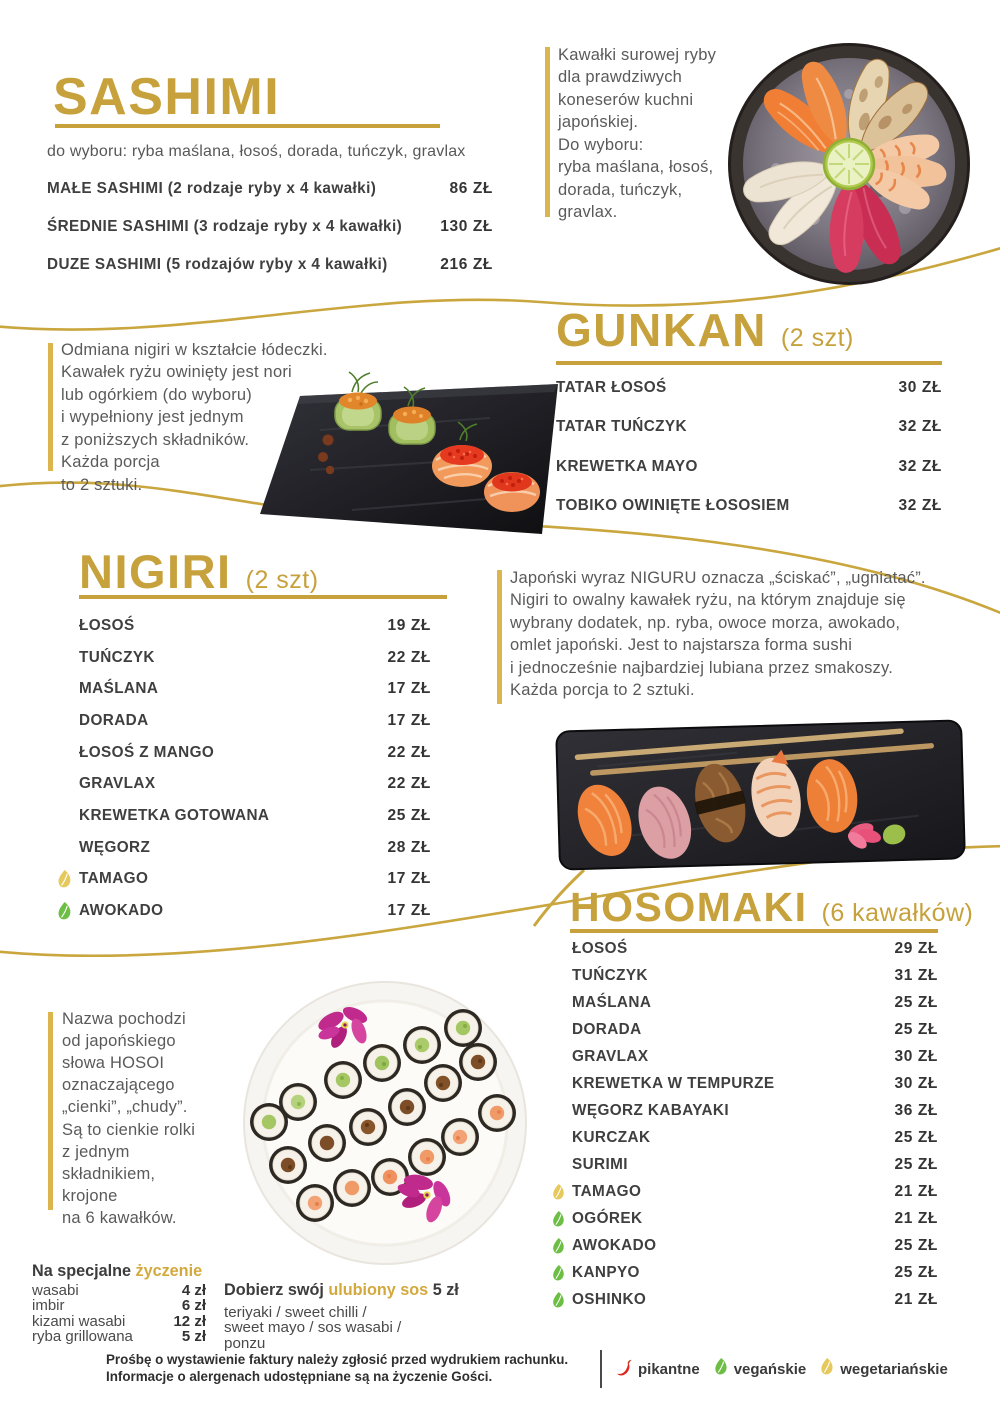 The width and height of the screenshot is (1000, 1409). I want to click on item-price: 36 ZŁ, so click(916, 1110).